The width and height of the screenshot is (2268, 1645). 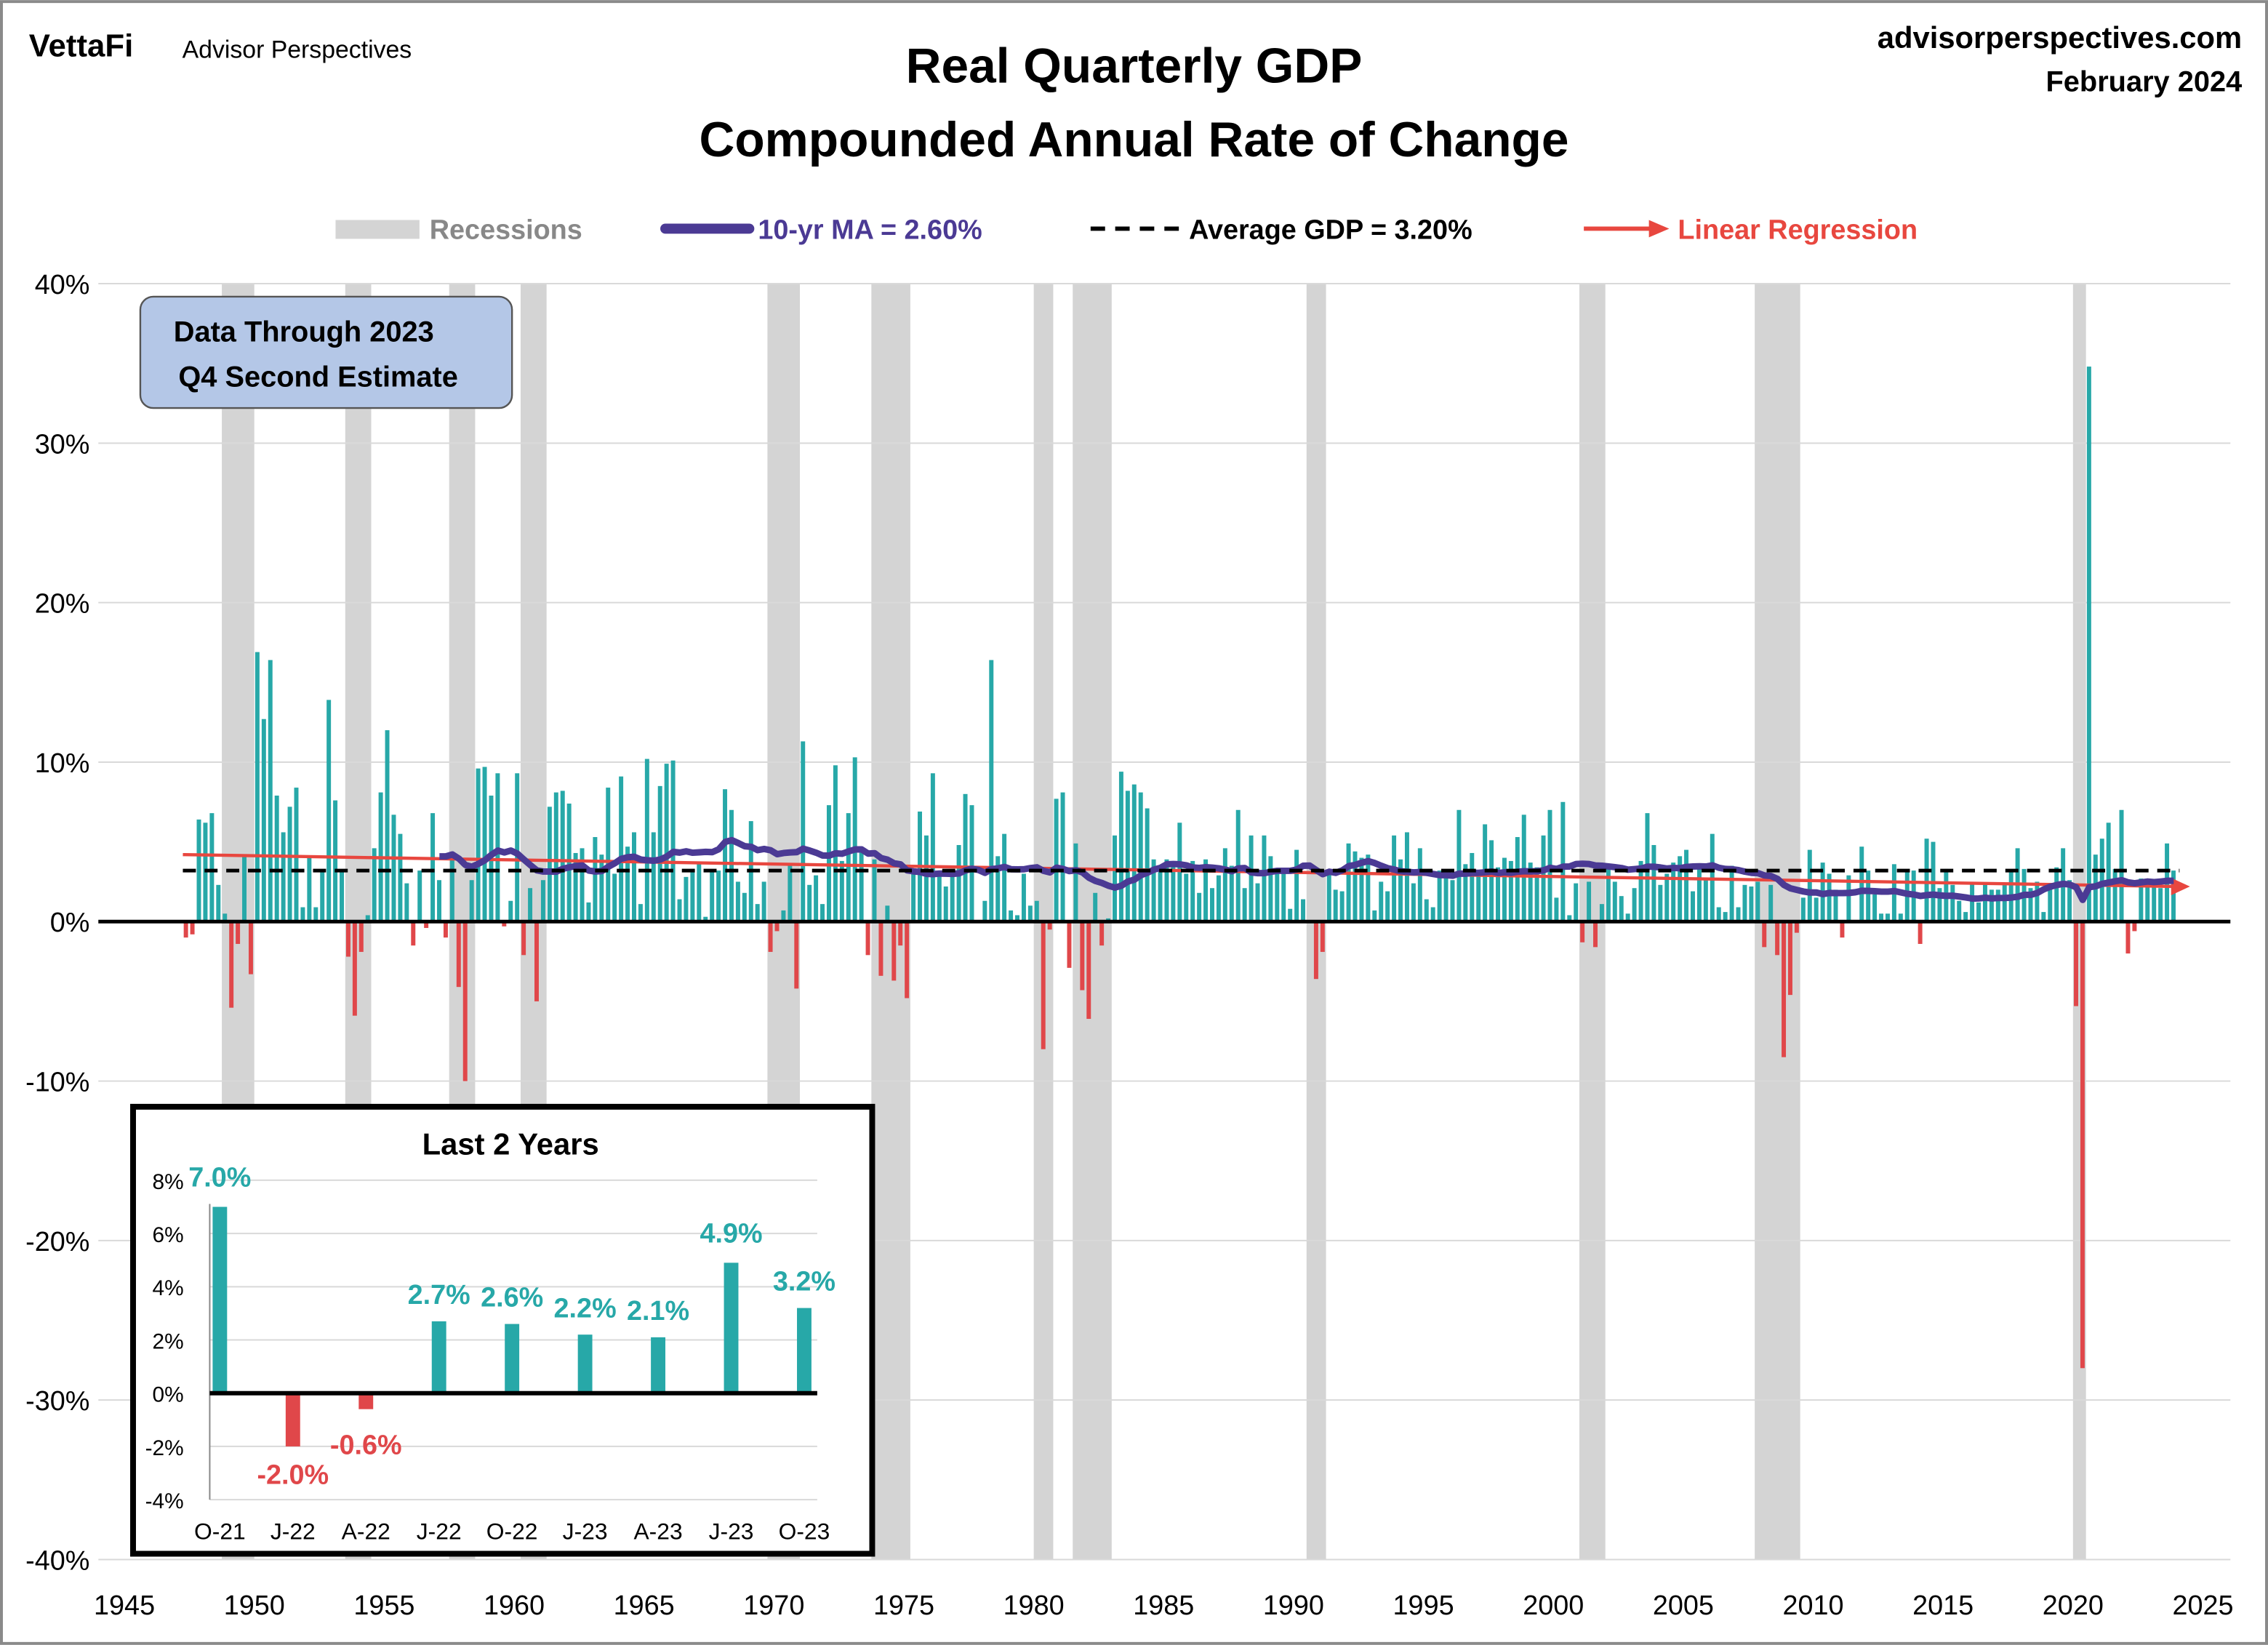 I want to click on inset-y-tick-label: -2%, so click(x=164, y=1448).